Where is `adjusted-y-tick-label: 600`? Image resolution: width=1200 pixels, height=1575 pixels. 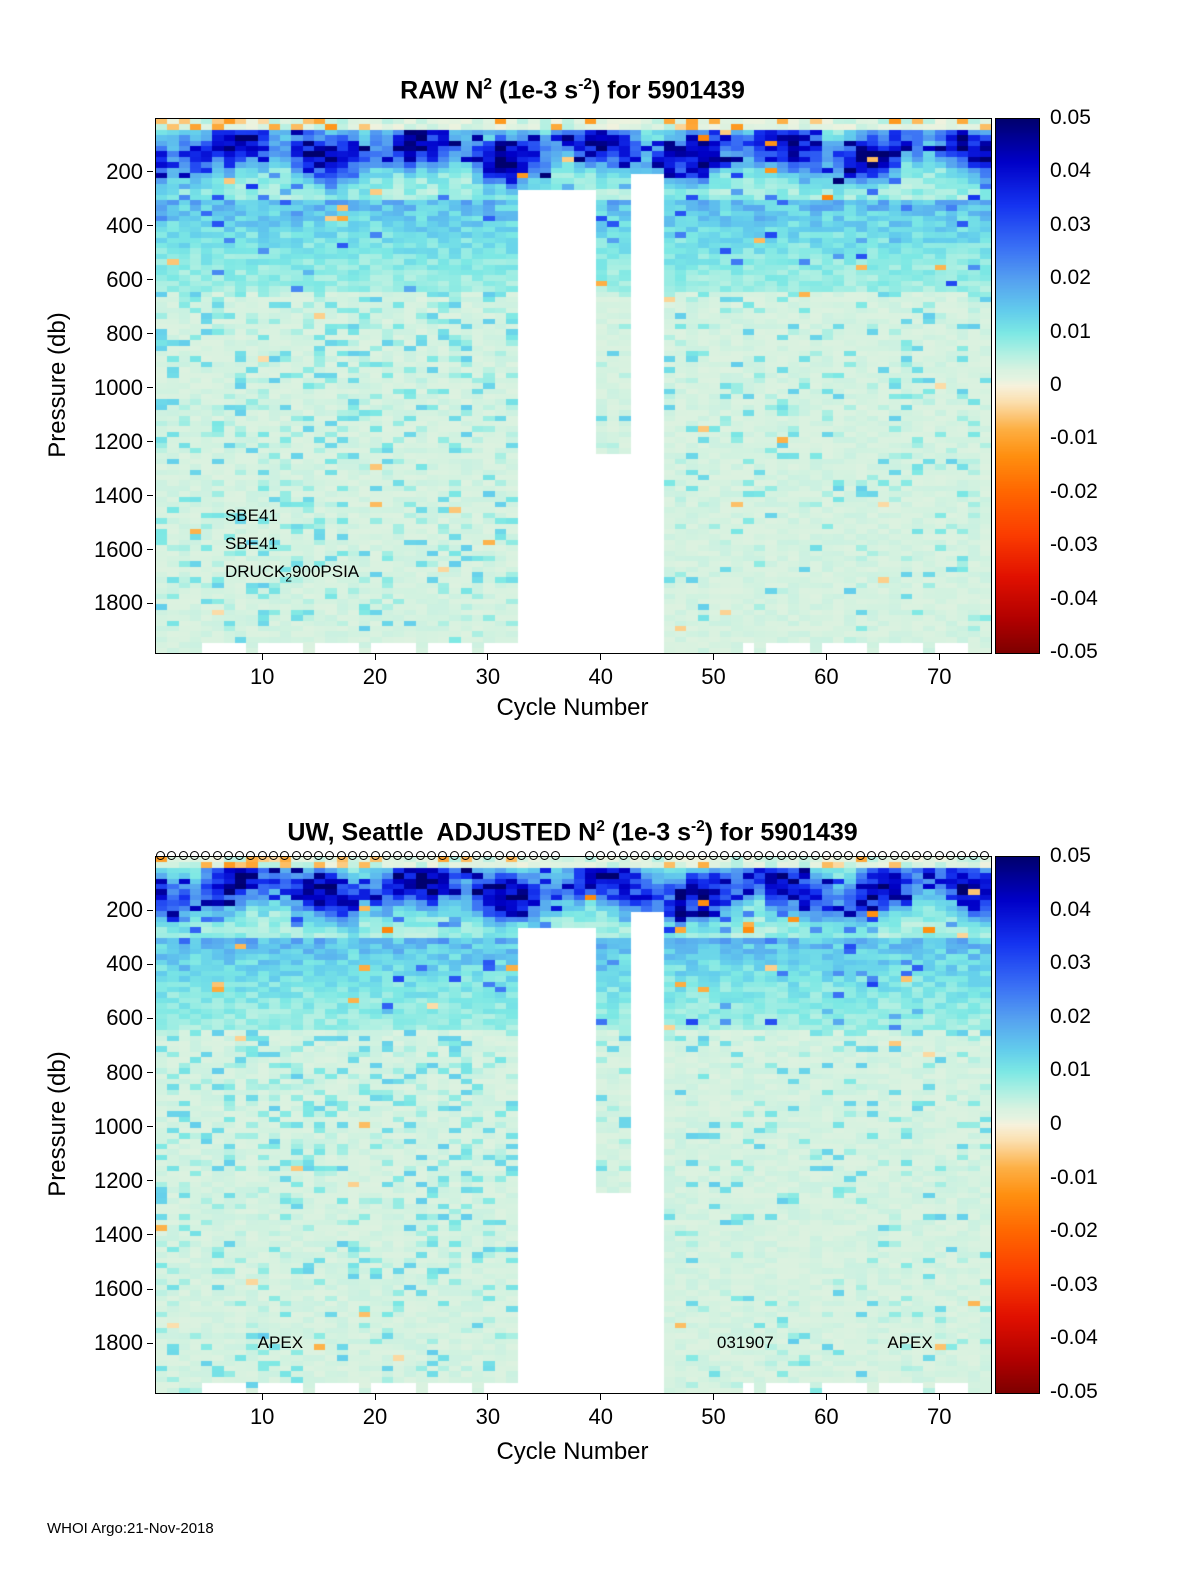
adjusted-y-tick-label: 600 is located at coordinates (124, 1018).